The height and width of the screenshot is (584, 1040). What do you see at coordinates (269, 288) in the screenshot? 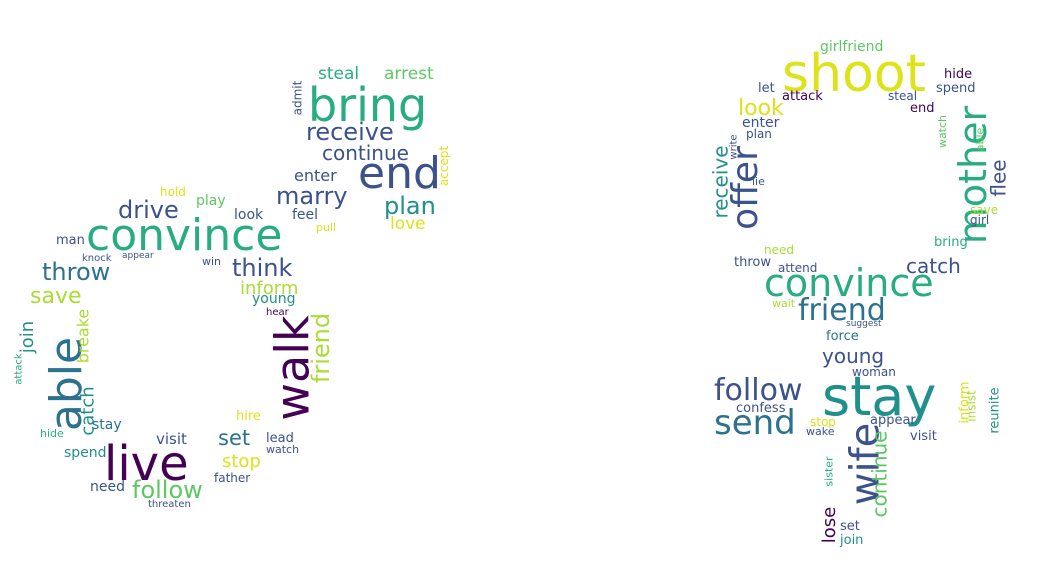
I see `word: inform` at bounding box center [269, 288].